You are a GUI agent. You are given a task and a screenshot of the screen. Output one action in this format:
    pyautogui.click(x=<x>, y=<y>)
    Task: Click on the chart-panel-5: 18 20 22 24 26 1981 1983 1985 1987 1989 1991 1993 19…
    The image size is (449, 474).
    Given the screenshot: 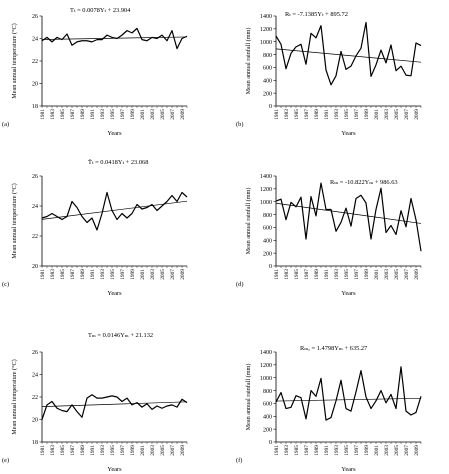 What is the action you would take?
    pyautogui.click(x=95, y=402)
    